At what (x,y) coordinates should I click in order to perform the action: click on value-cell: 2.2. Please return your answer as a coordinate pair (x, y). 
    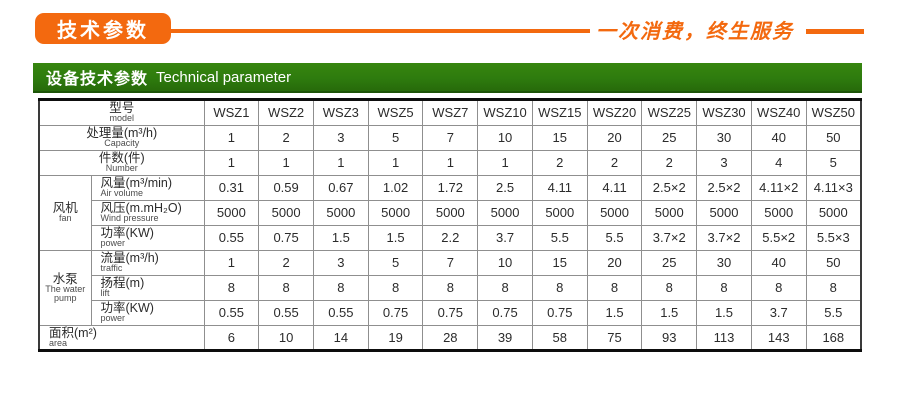
    Looking at the image, I should click on (450, 237).